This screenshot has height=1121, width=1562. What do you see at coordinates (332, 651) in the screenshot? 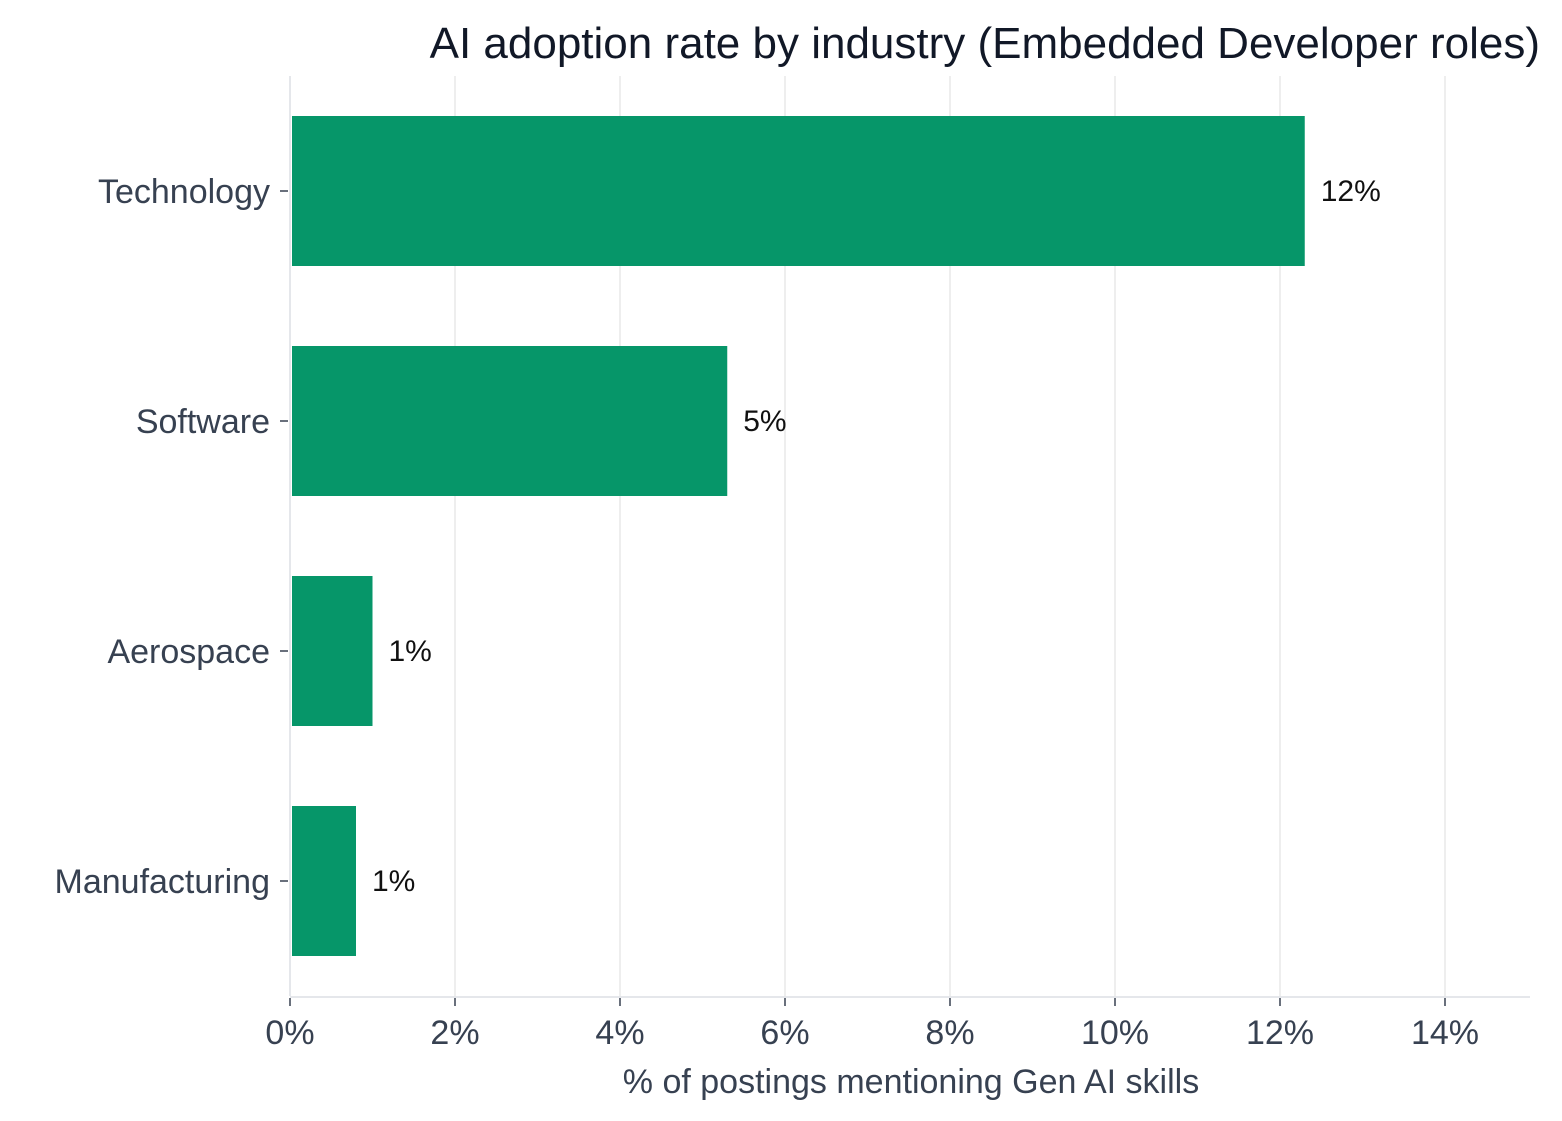
I see `bar-aerospace` at bounding box center [332, 651].